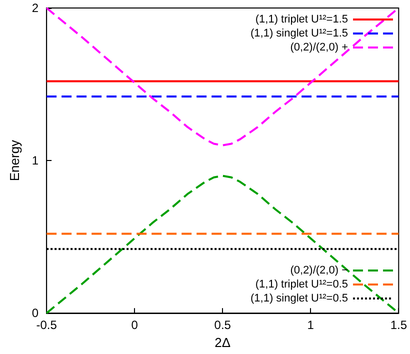  I want to click on legend-label: (1,1) triplet U¹²=0.5, so click(301, 284).